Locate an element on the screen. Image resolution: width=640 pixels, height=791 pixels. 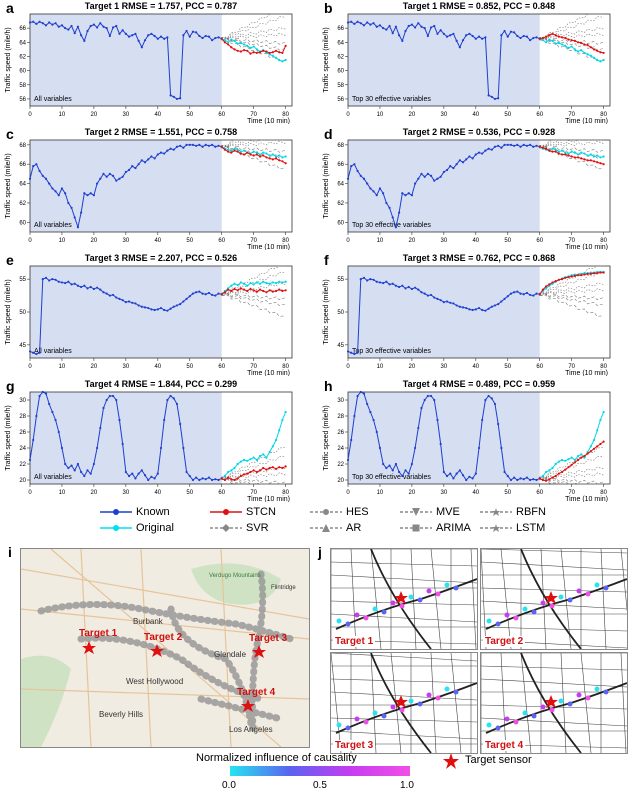
x-axis-label: Time (10 min) is located at coordinates (586, 373).